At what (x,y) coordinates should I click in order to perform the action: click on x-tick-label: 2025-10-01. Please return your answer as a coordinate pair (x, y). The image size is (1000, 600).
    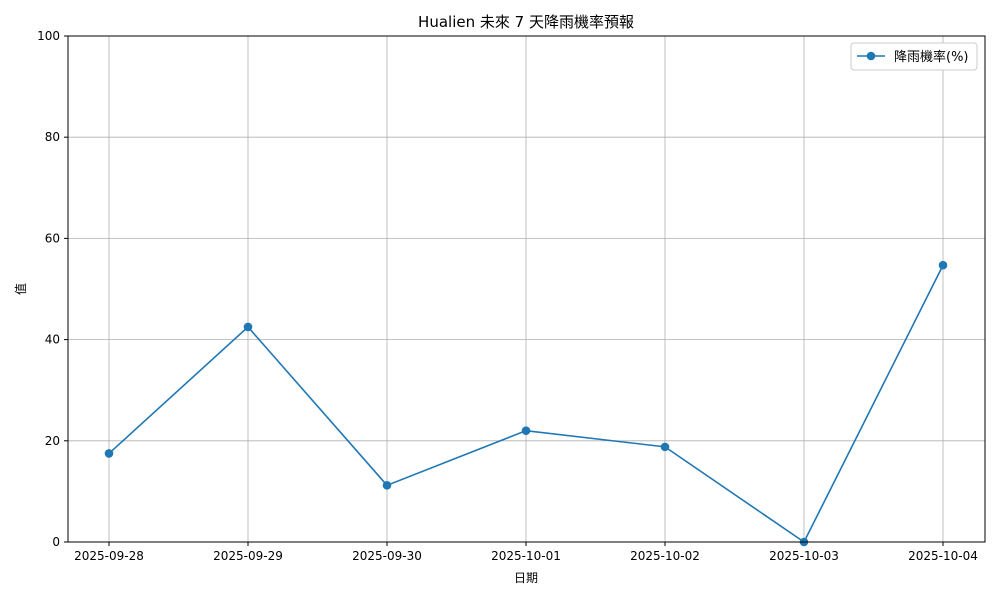
    Looking at the image, I should click on (526, 556).